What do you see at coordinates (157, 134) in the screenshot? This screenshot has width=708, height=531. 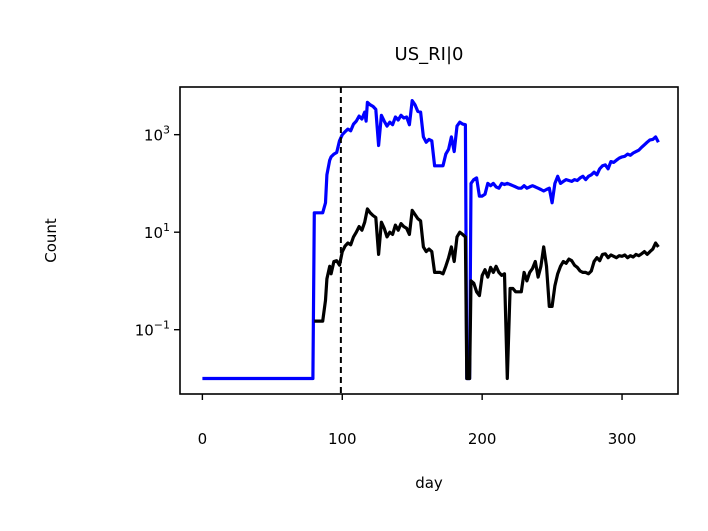 I see `y-tick-label: 10³` at bounding box center [157, 134].